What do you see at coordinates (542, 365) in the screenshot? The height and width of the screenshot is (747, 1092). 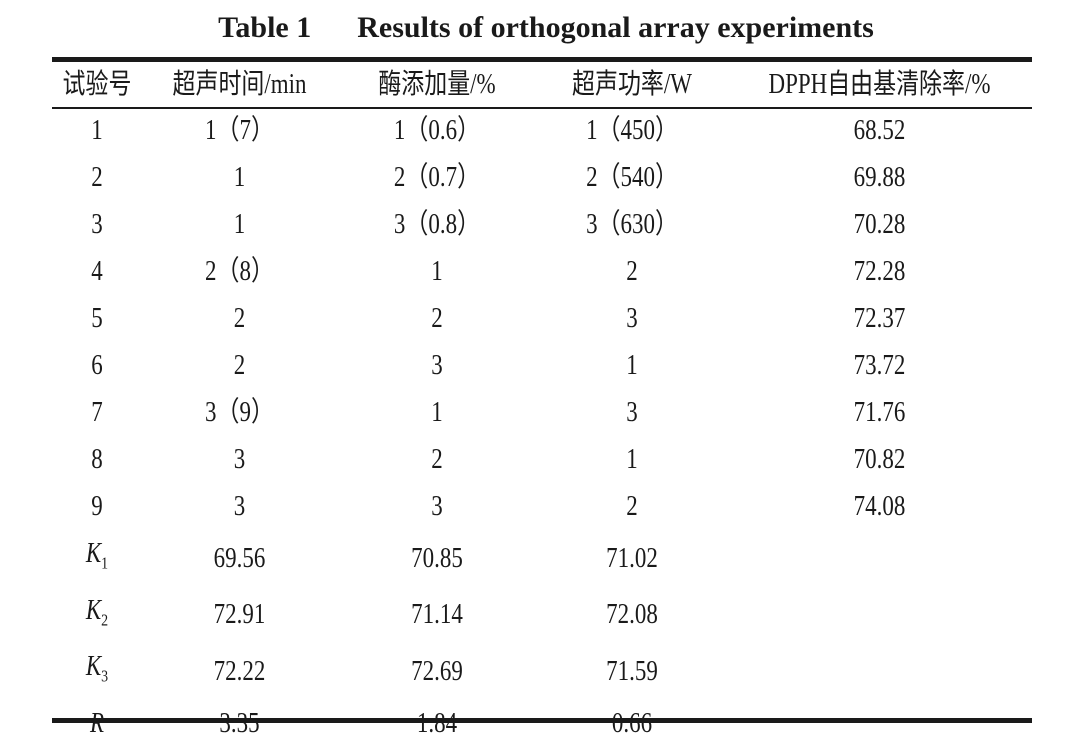 I see `table-row: 6 2 3 1 73.72` at bounding box center [542, 365].